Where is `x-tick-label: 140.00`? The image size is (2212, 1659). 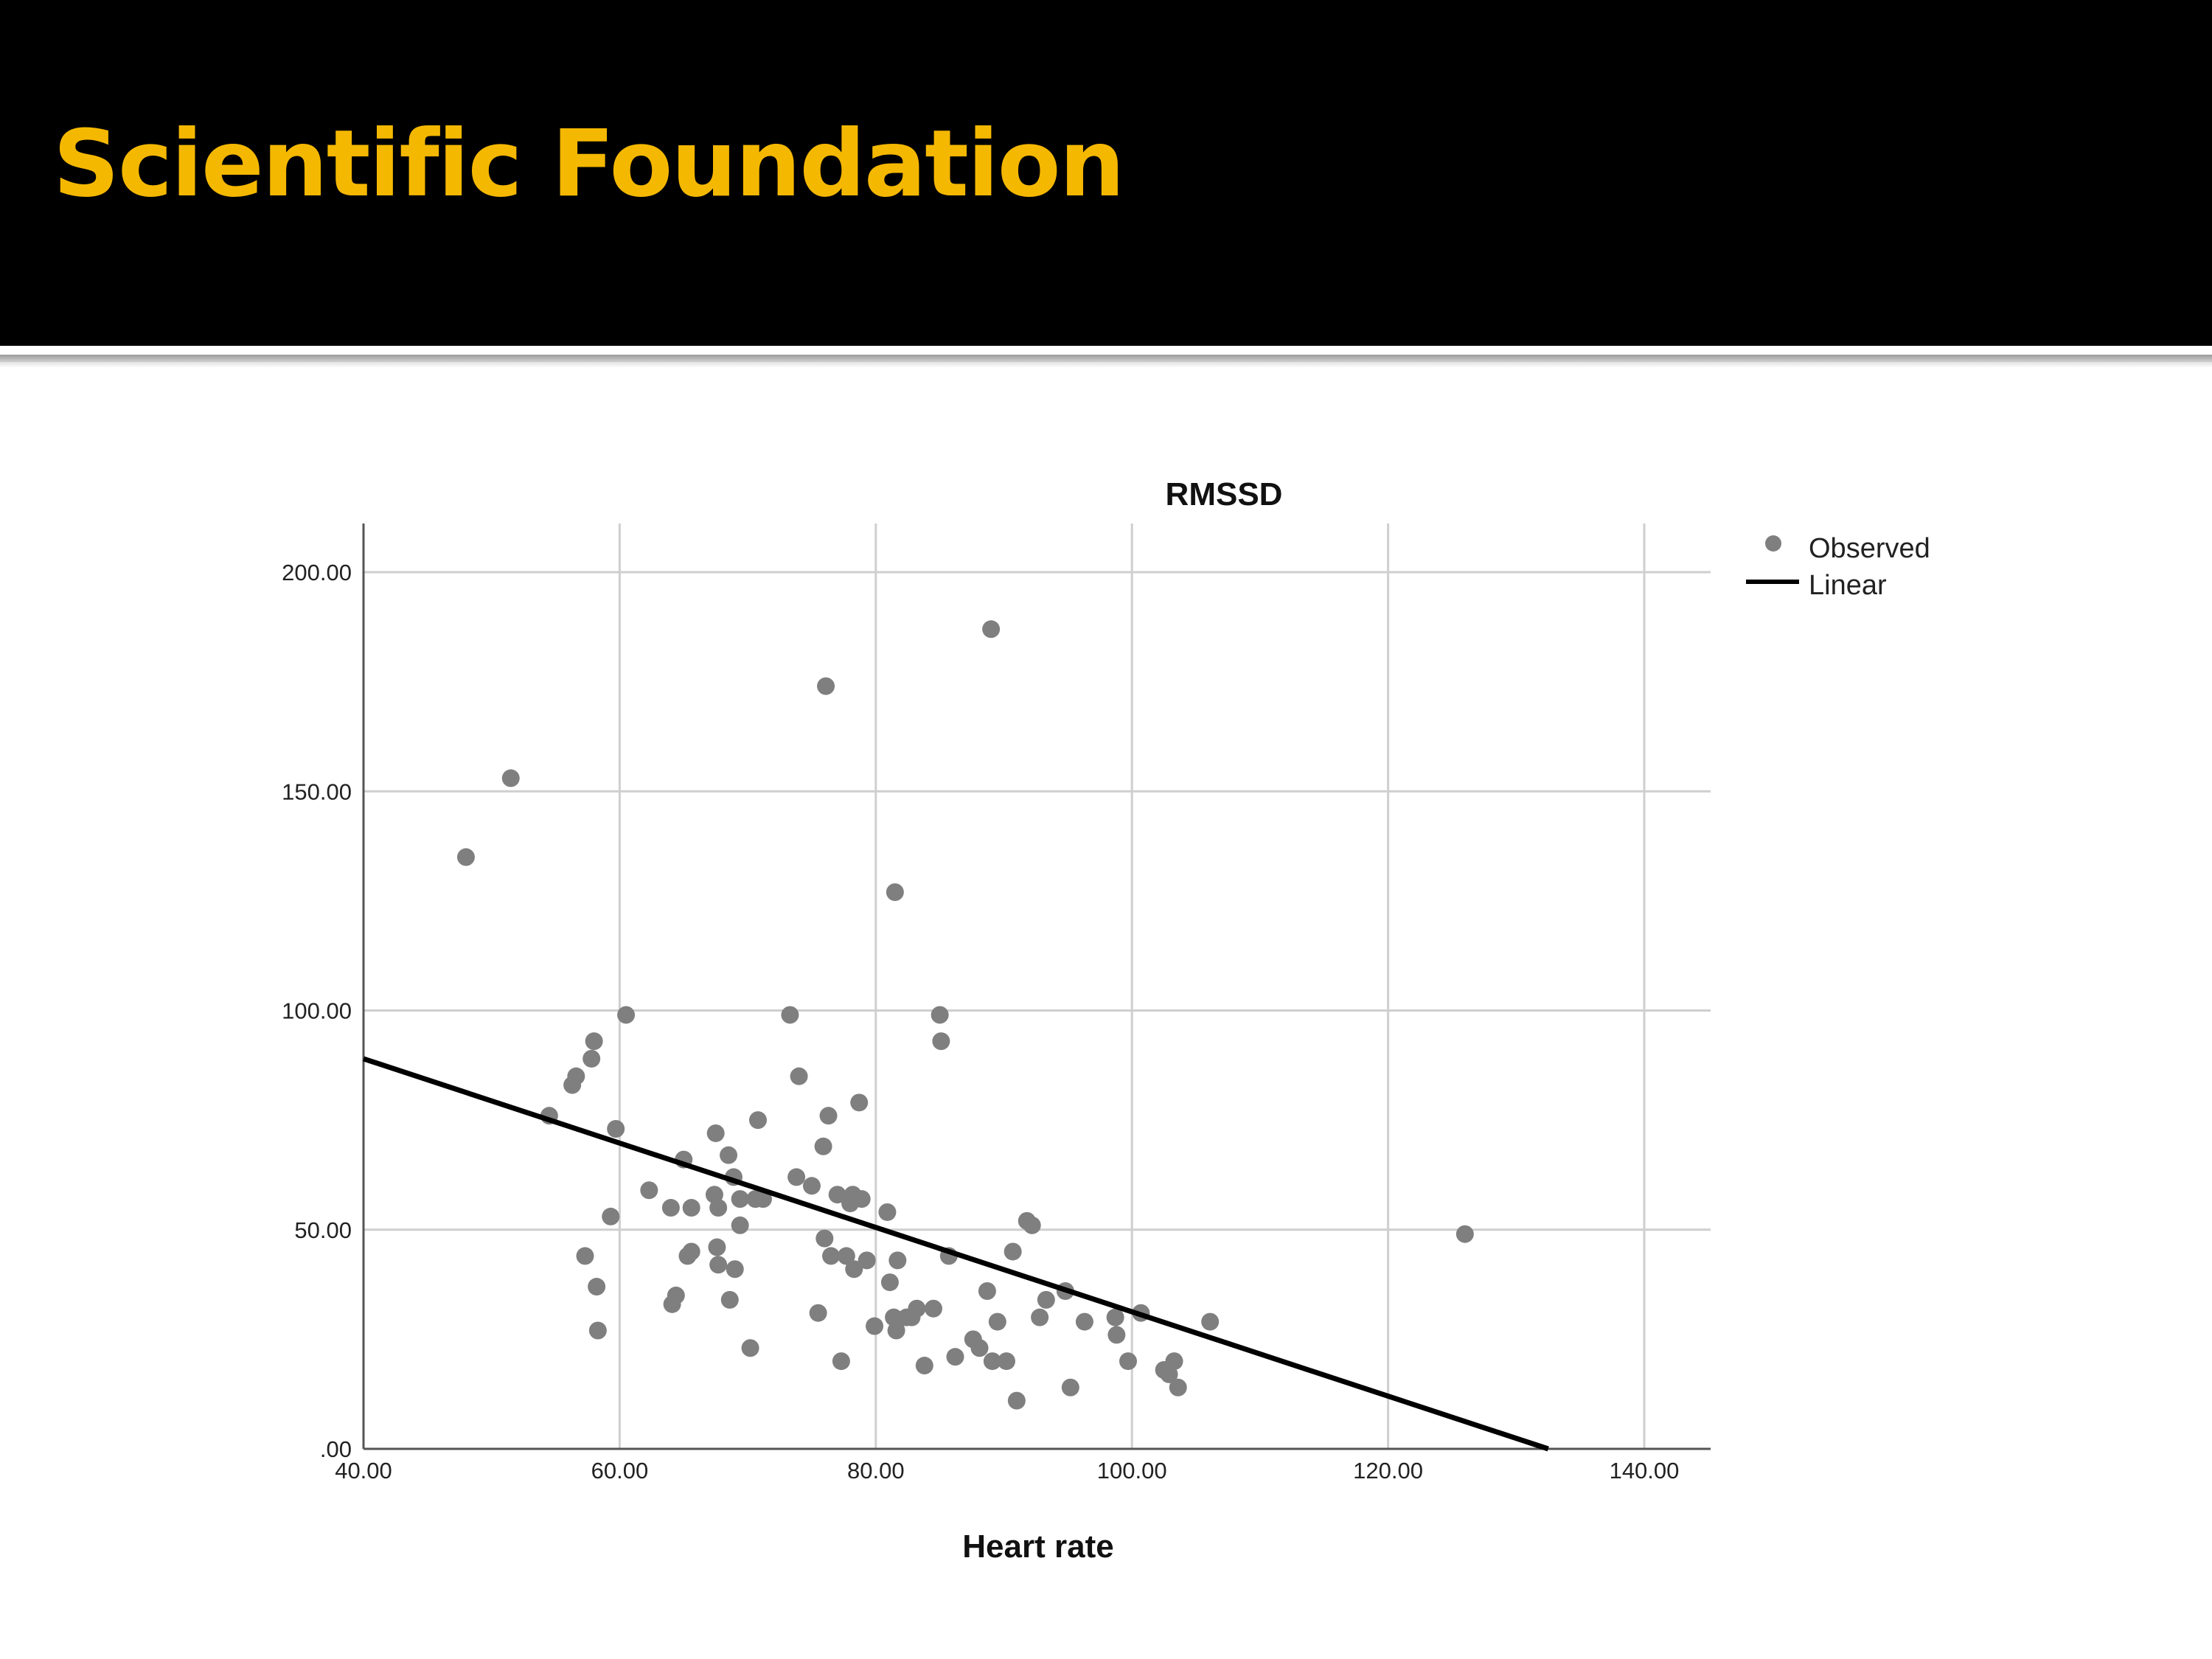 x-tick-label: 140.00 is located at coordinates (1645, 1471).